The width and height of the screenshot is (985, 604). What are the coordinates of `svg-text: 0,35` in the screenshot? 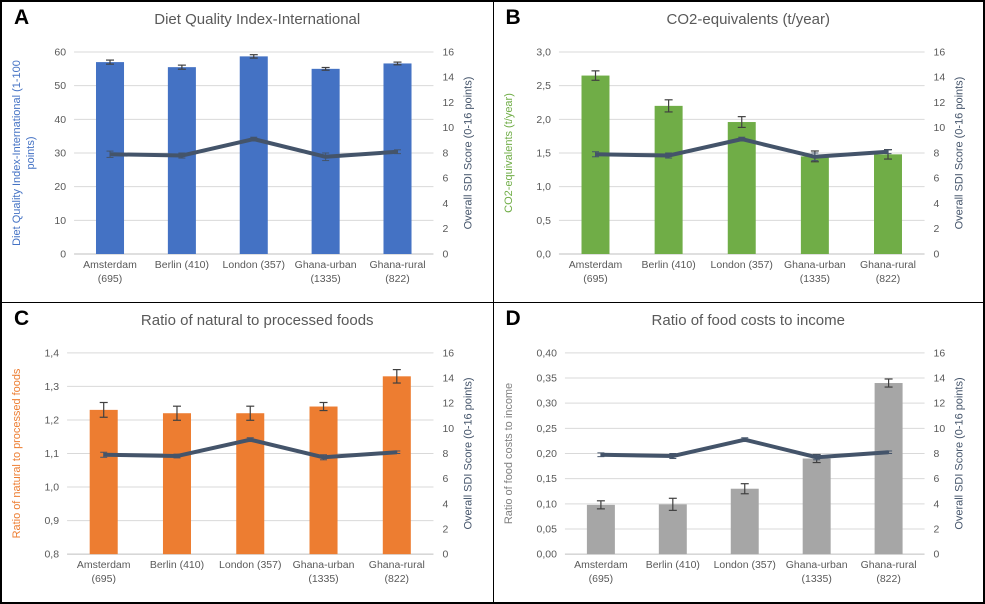 It's located at (546, 378).